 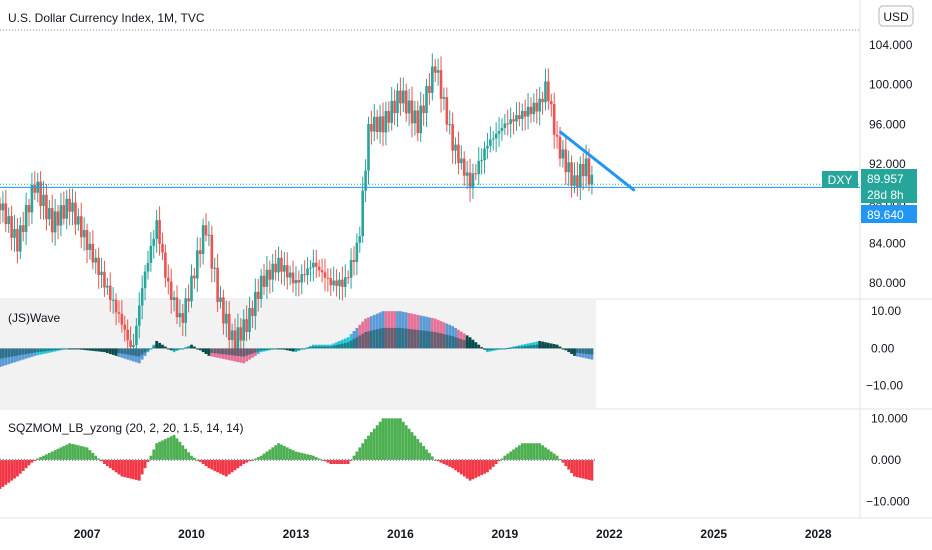 What do you see at coordinates (609, 534) in the screenshot?
I see `time-tick-label: 2022` at bounding box center [609, 534].